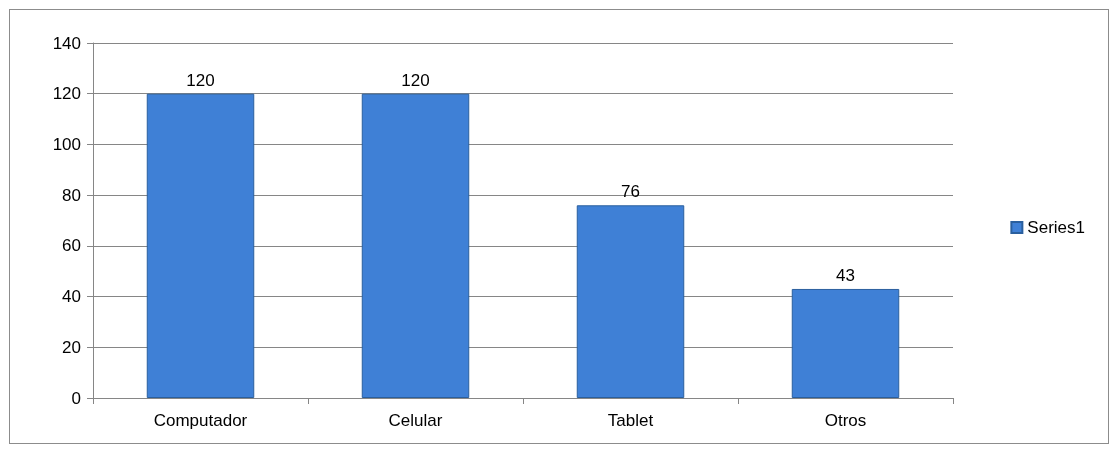 This screenshot has height=455, width=1120. What do you see at coordinates (66, 43) in the screenshot?
I see `y-tick-label: 140` at bounding box center [66, 43].